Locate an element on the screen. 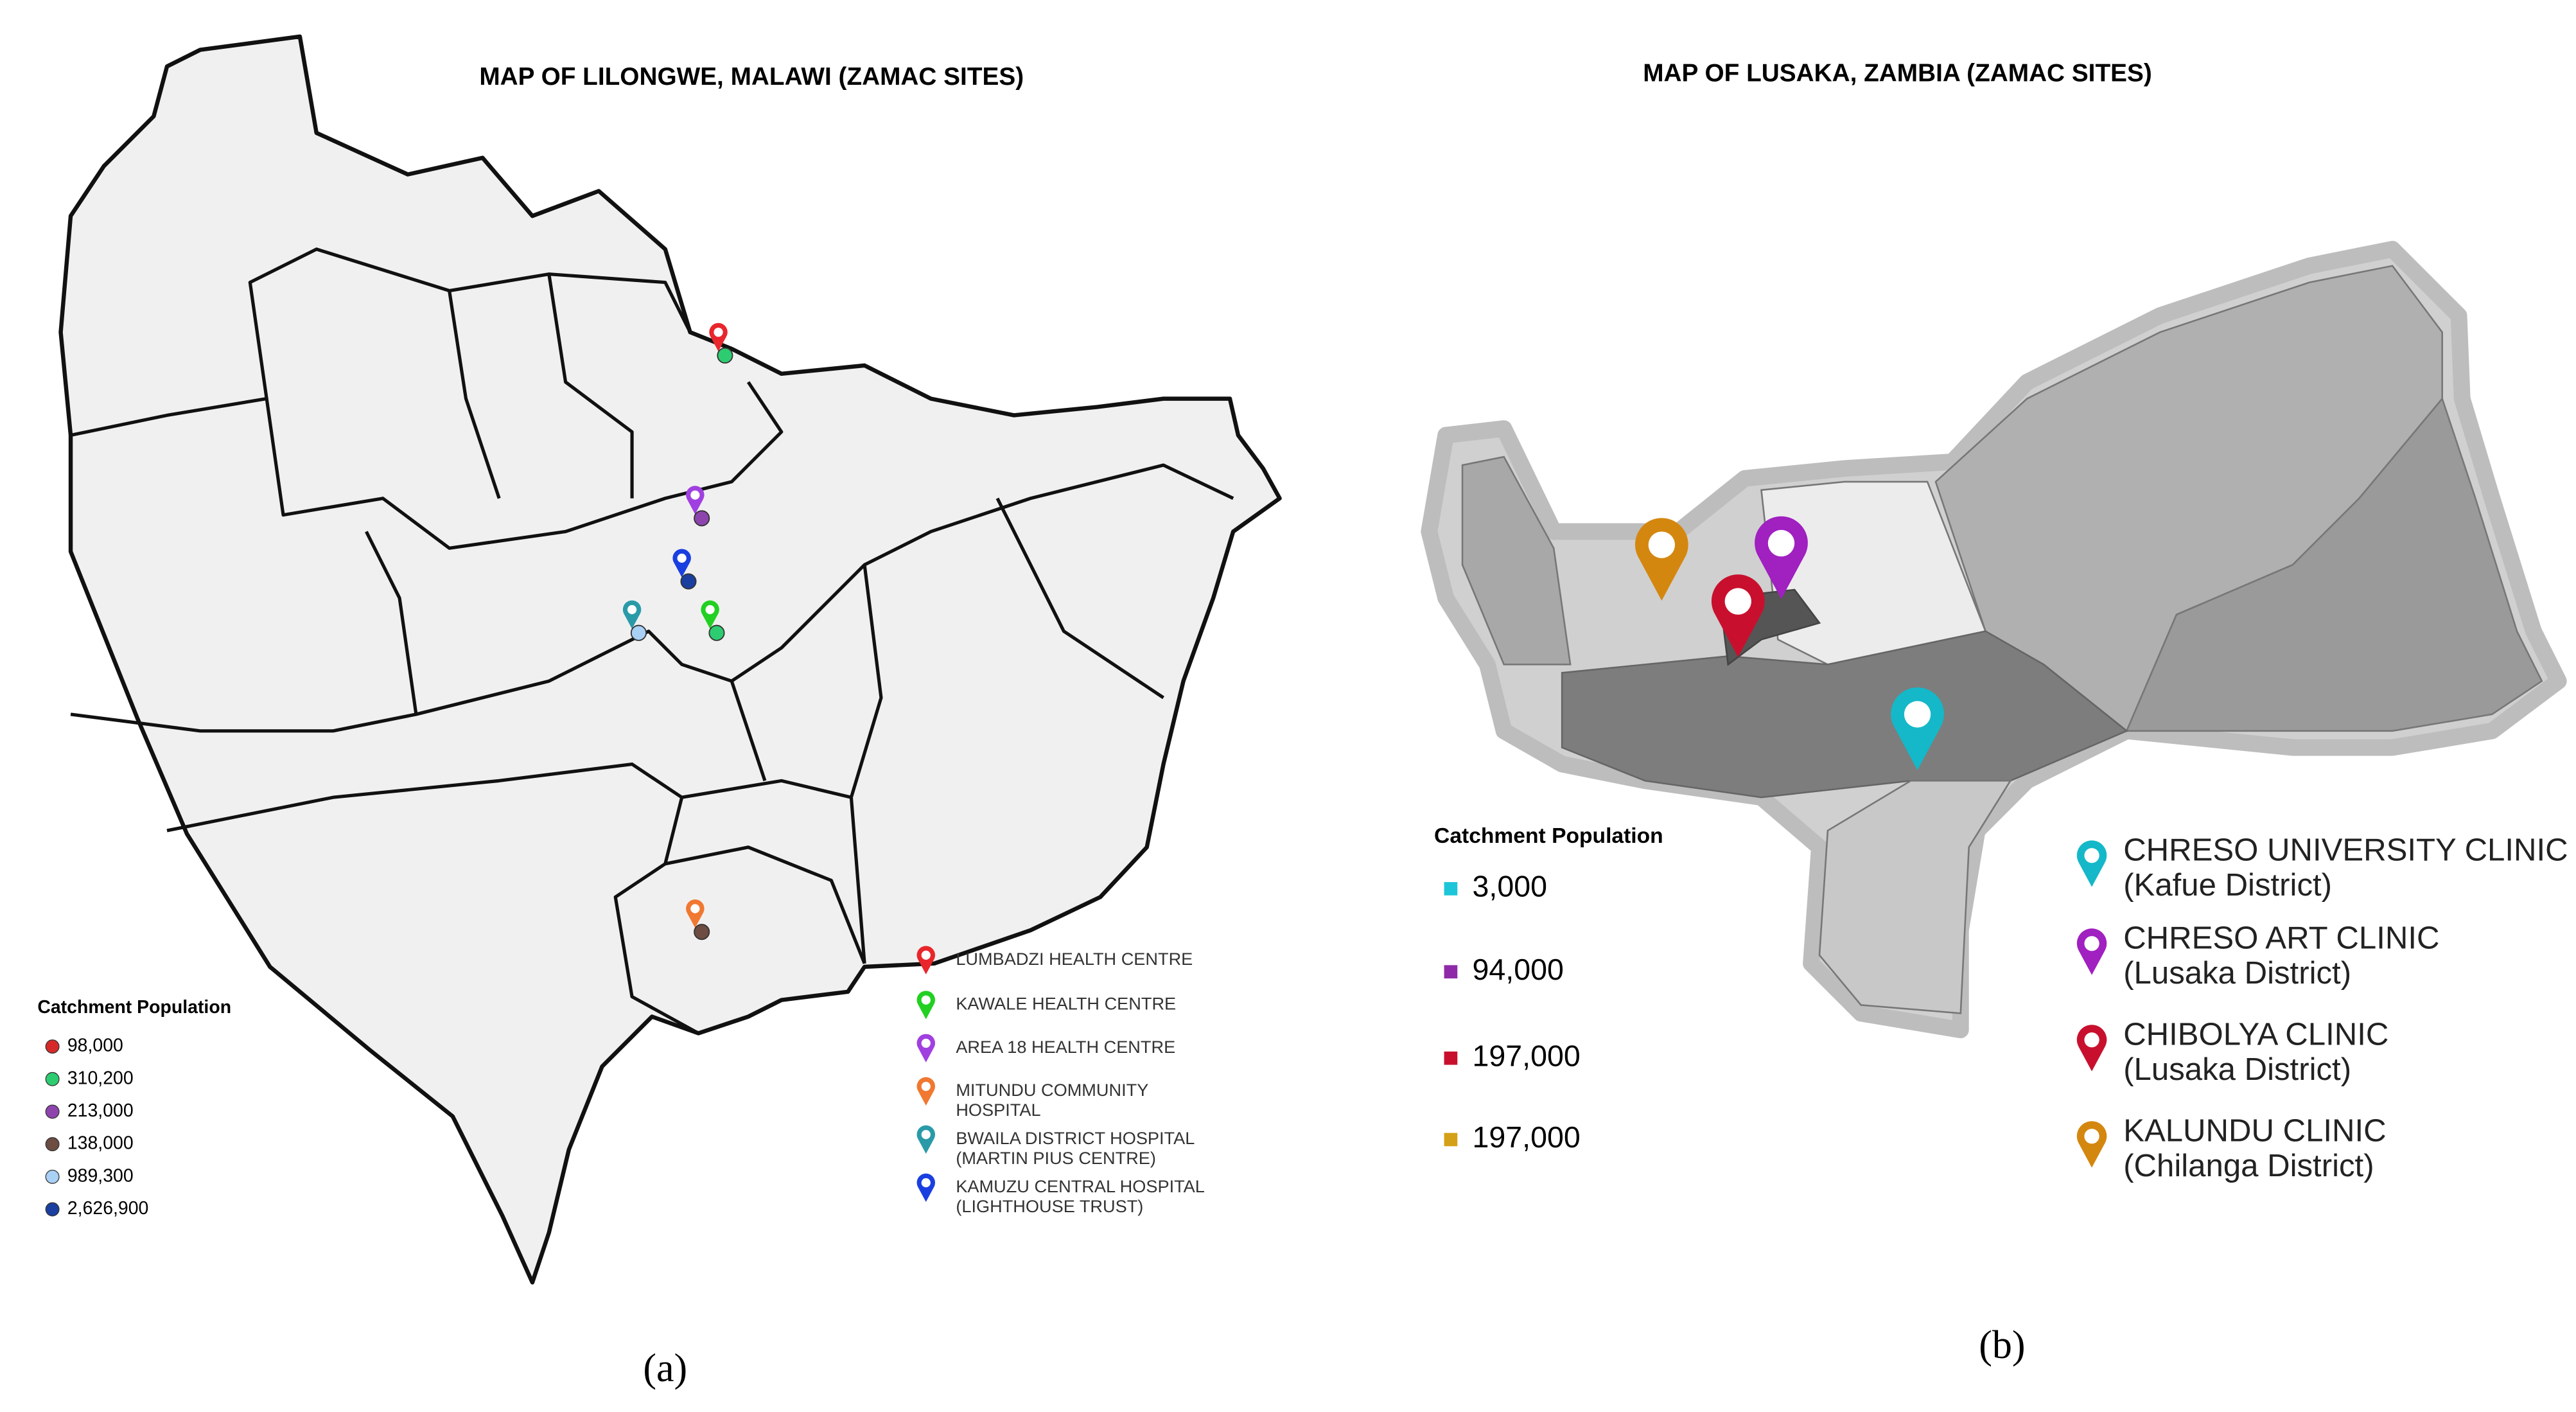  site-label: (MARTIN PIUS CENTRE) is located at coordinates (1056, 1158).